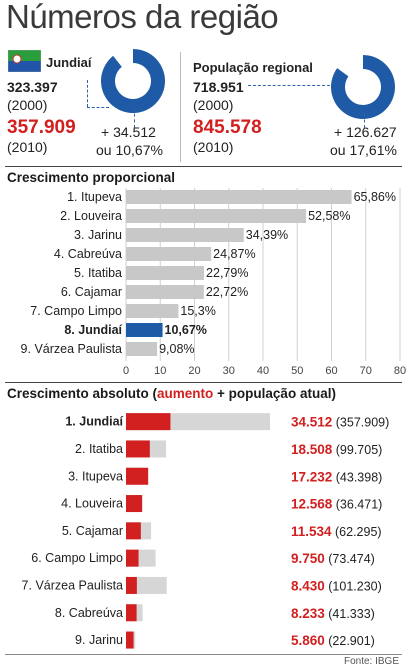 This screenshot has height=669, width=407. What do you see at coordinates (89, 613) in the screenshot?
I see `category-label: 8. Cabreúva` at bounding box center [89, 613].